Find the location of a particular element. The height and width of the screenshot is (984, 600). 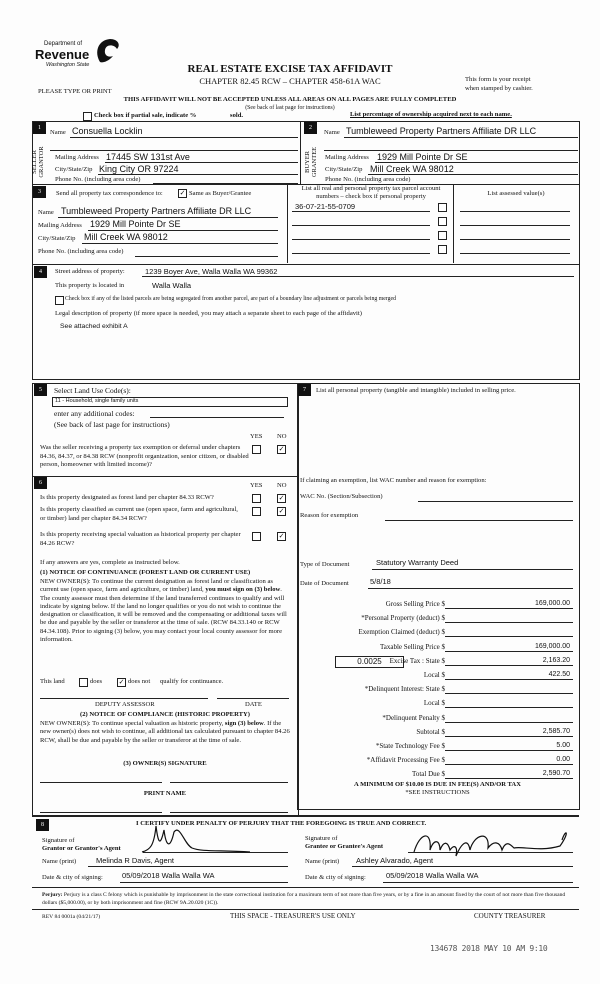

seller-mail-field: 17445 SW 131st Ave is located at coordinates (148, 157).